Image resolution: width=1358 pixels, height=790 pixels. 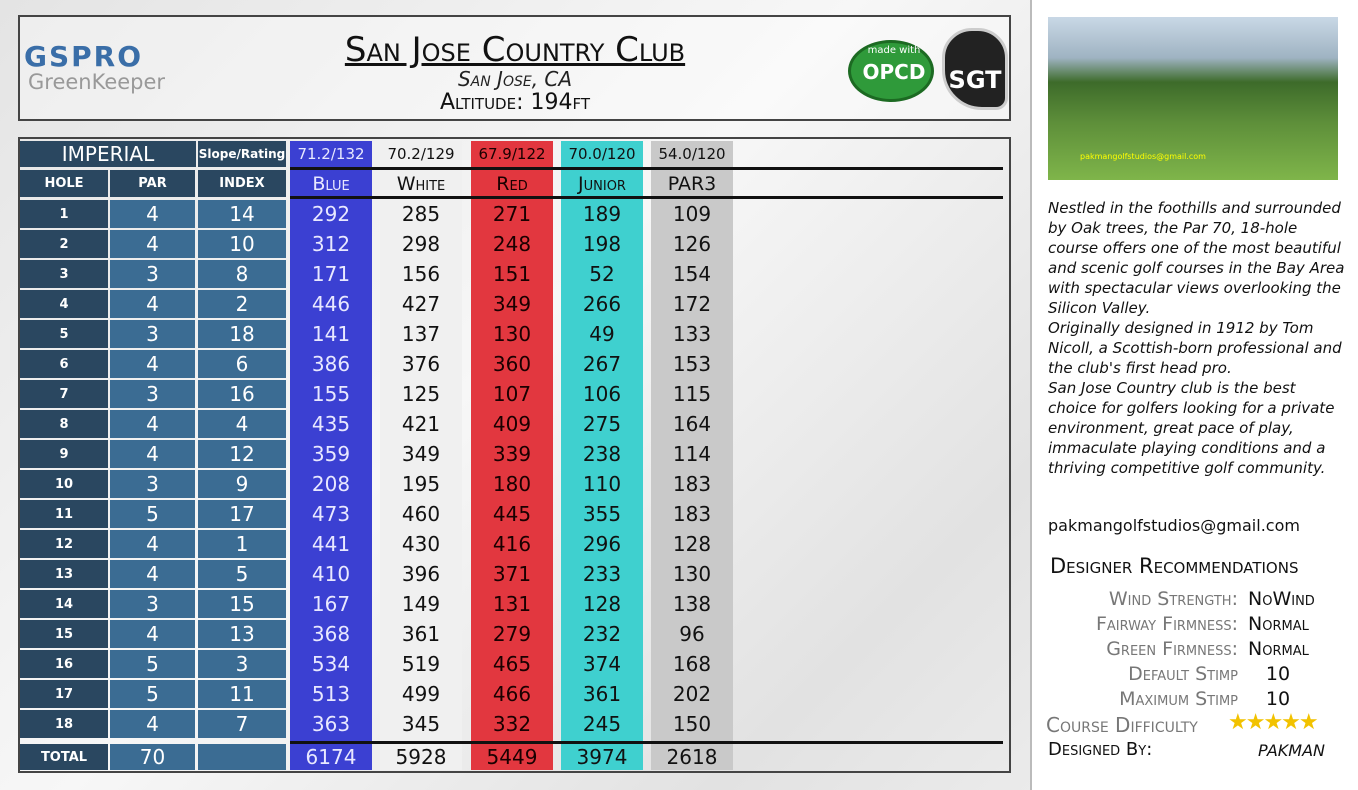 I want to click on yardage: 410, so click(x=331, y=574).